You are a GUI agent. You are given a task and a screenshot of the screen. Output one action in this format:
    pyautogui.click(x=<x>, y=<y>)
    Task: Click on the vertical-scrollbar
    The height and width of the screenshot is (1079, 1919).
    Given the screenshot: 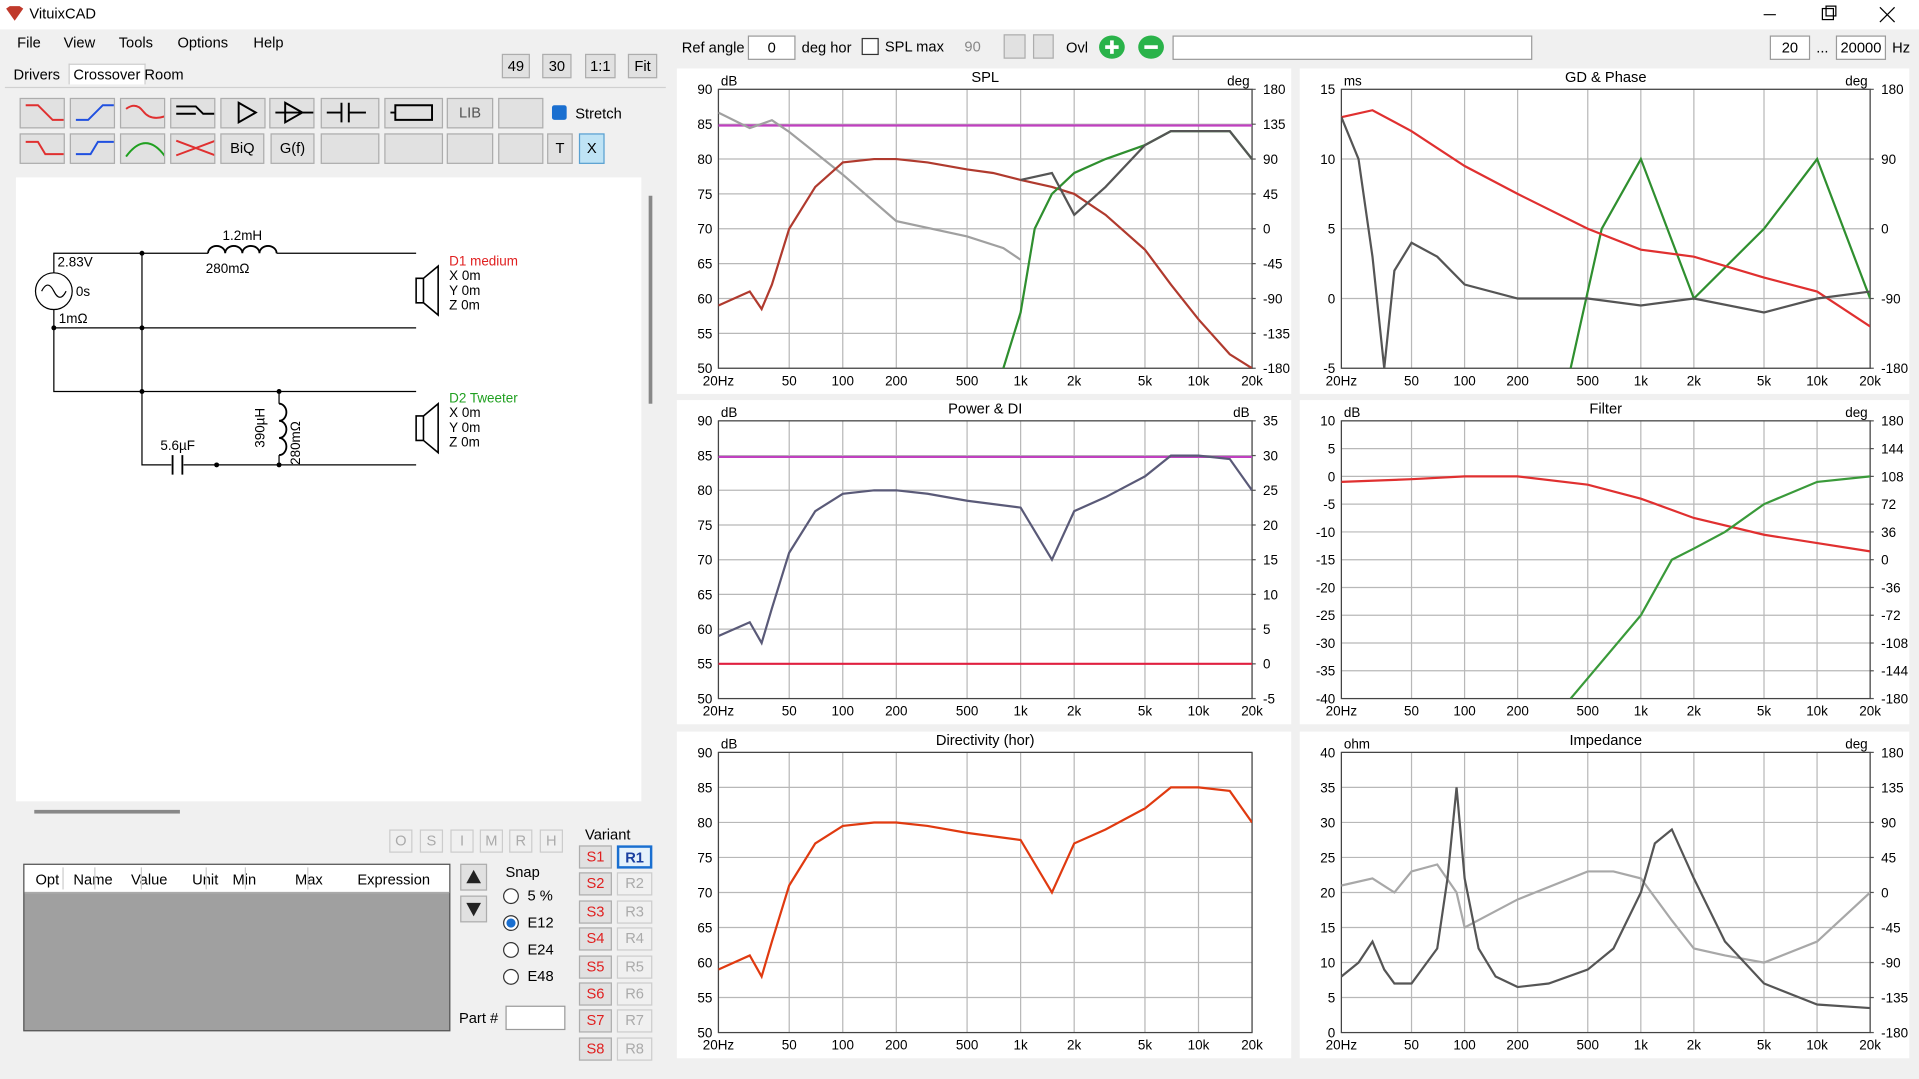 What is the action you would take?
    pyautogui.click(x=650, y=299)
    